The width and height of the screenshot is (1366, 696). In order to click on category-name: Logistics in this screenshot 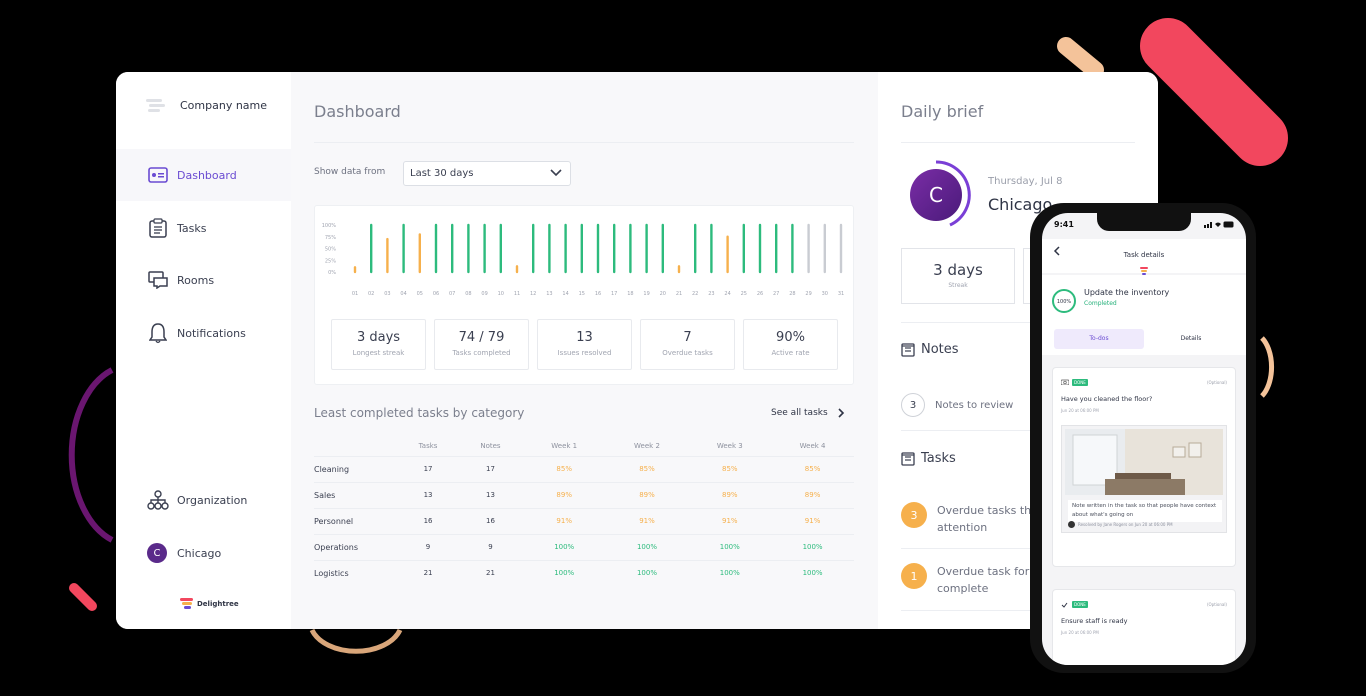, I will do `click(356, 572)`.